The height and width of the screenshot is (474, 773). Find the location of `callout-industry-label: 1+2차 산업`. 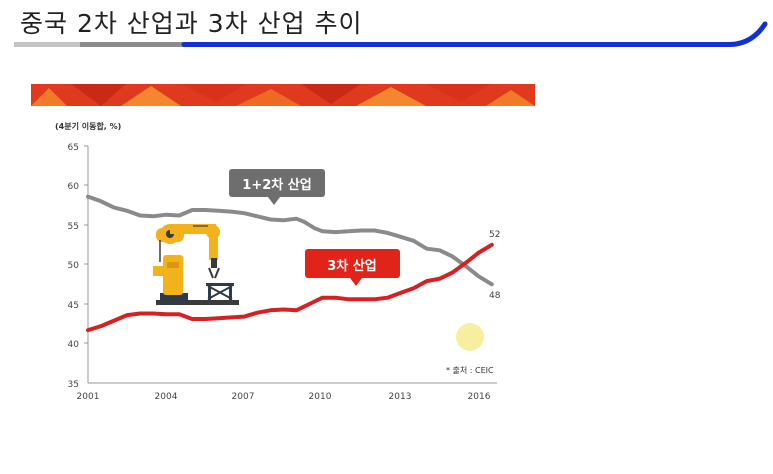

callout-industry-label: 1+2차 산업 is located at coordinates (276, 185).